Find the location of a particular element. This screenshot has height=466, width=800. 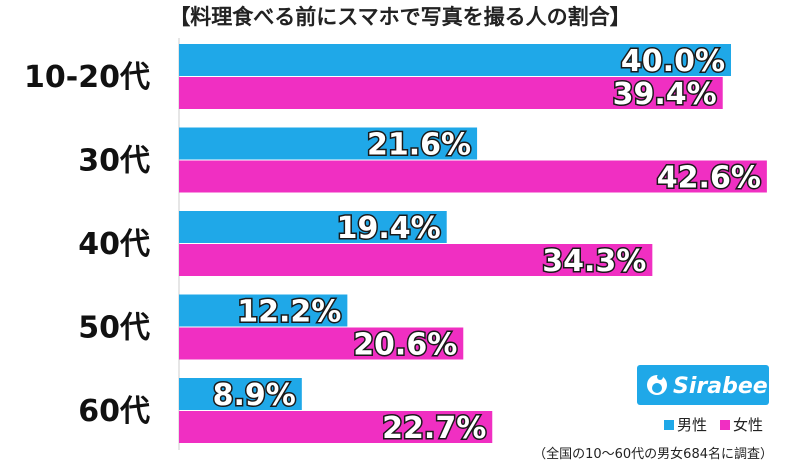

category-label: 40代 is located at coordinates (114, 244).